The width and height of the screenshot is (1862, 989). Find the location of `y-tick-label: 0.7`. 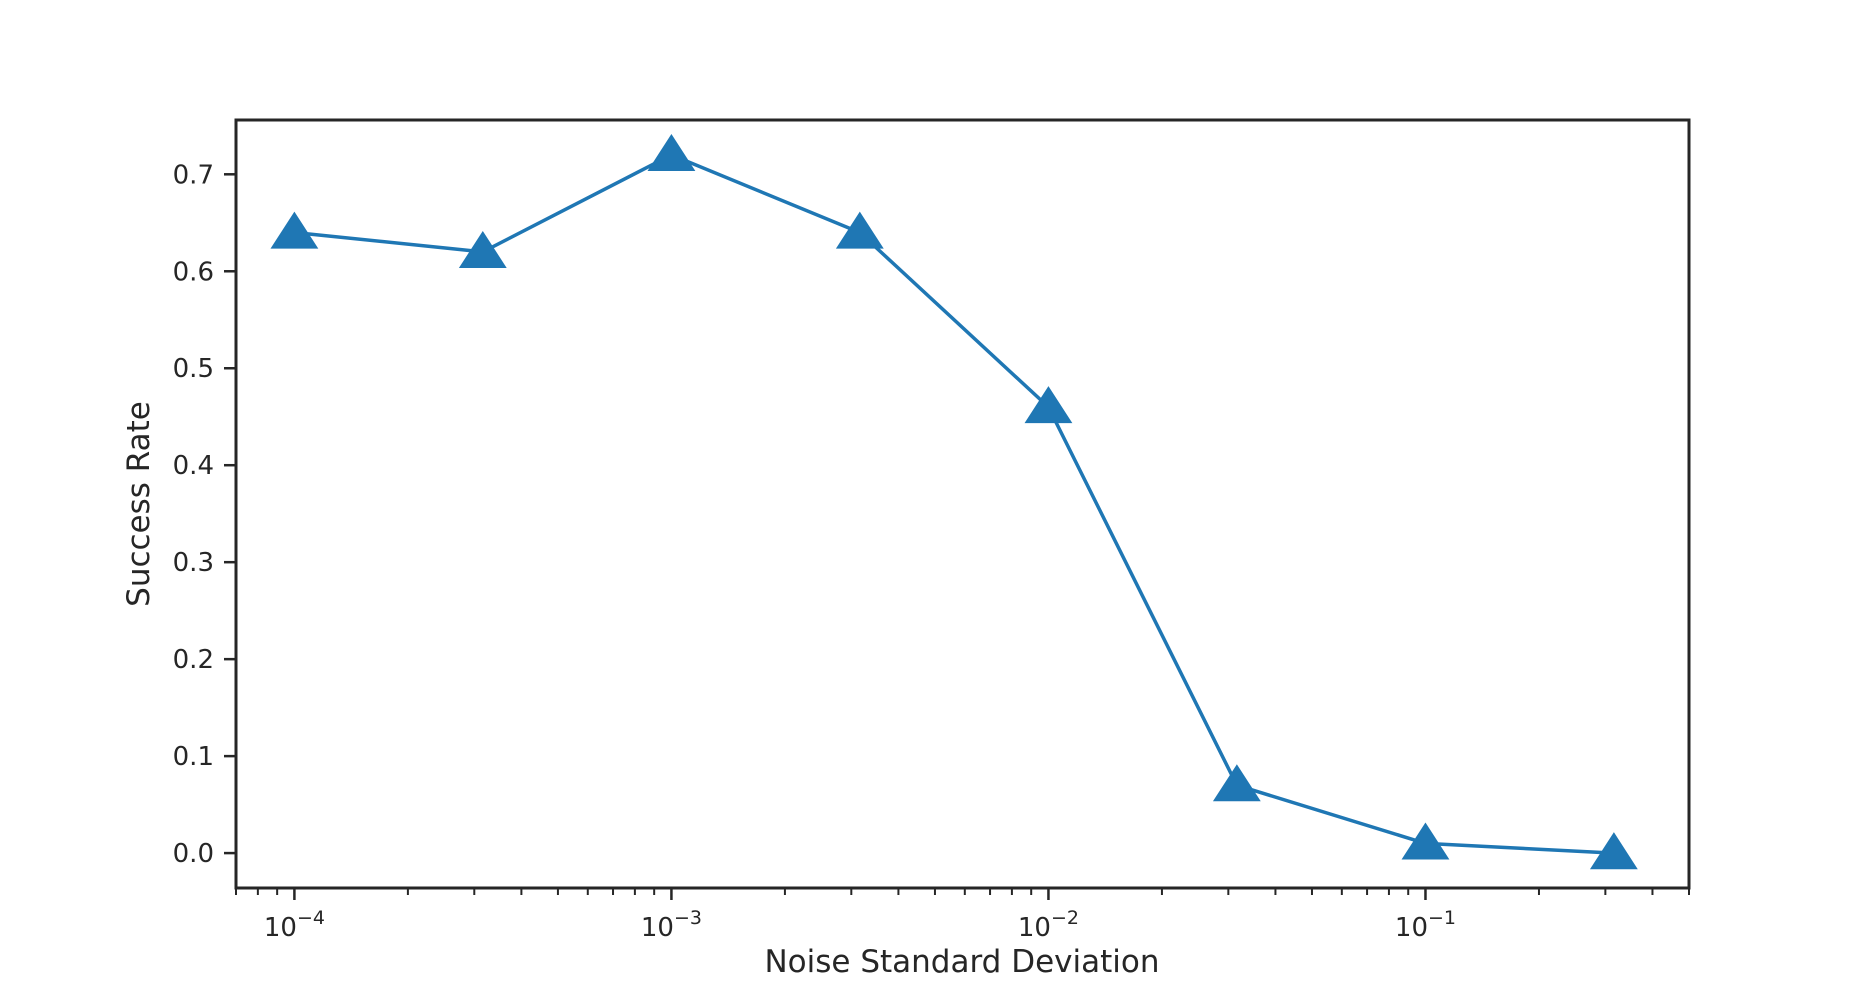

y-tick-label: 0.7 is located at coordinates (193, 175).